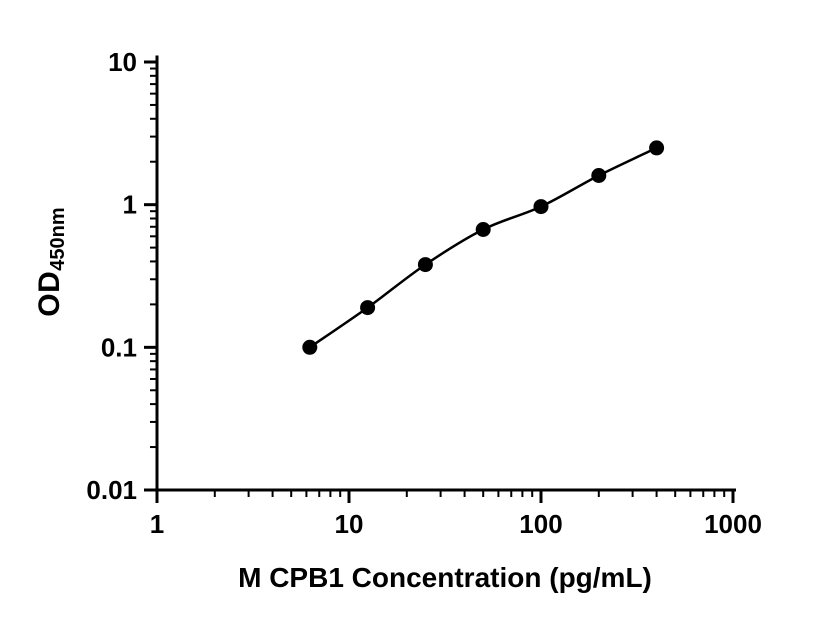 The width and height of the screenshot is (816, 640). What do you see at coordinates (58, 239) in the screenshot?
I see `y-axis-label-subscript: 450nm` at bounding box center [58, 239].